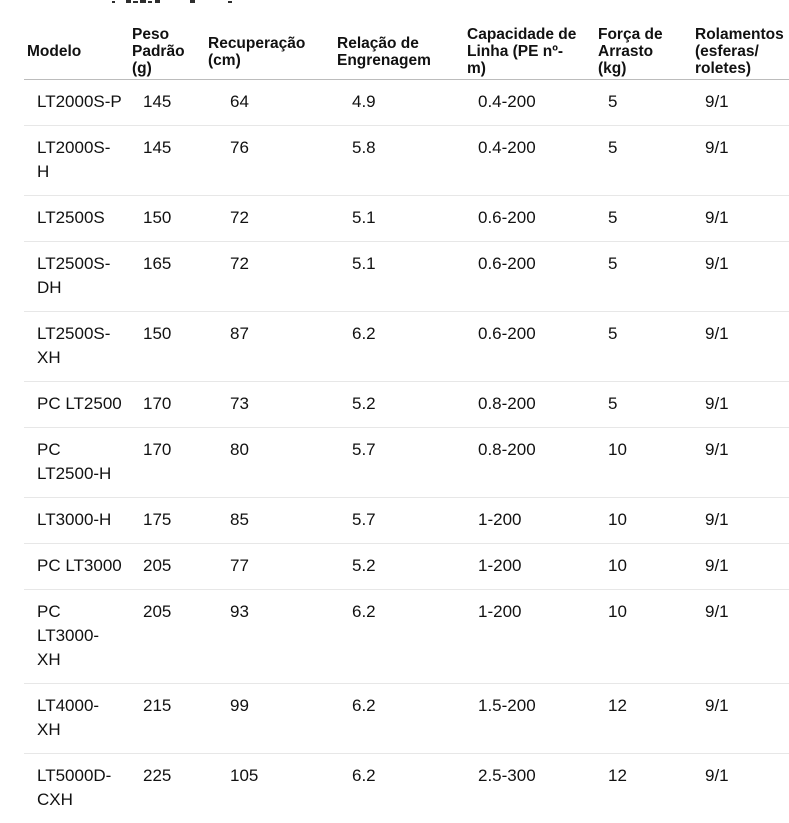 The width and height of the screenshot is (789, 823). I want to click on table-row: LT4000- XH 215 99 6.2 1.5-200 12 9/1, so click(406, 719).